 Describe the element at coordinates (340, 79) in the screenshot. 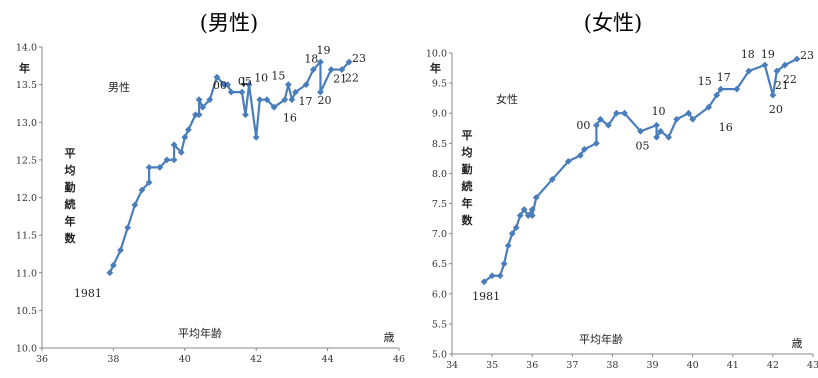

I see `male-annotation-21: 21` at that location.